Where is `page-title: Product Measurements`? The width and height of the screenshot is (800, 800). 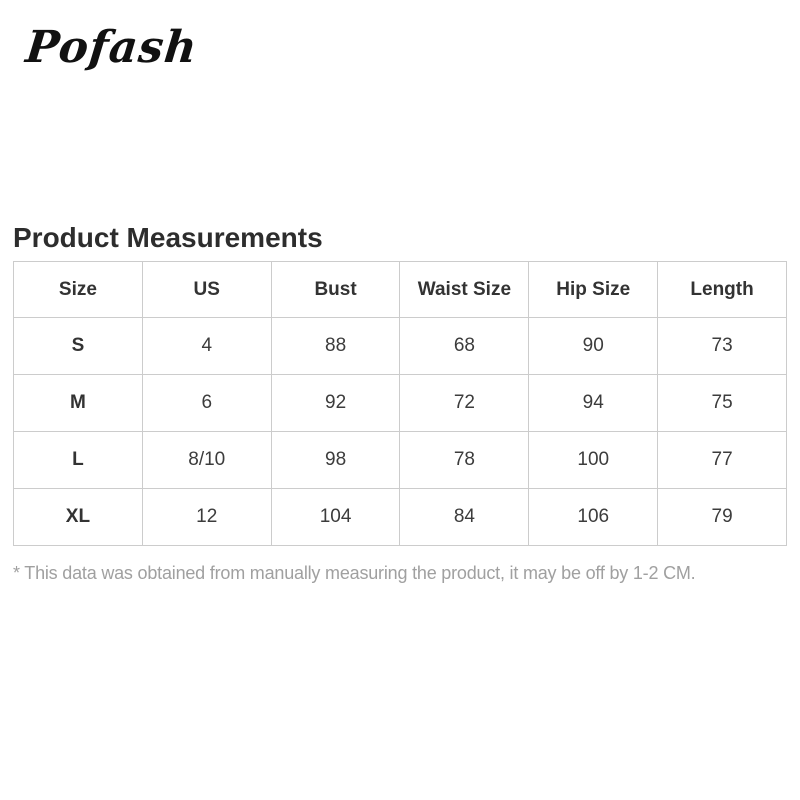 page-title: Product Measurements is located at coordinates (168, 237).